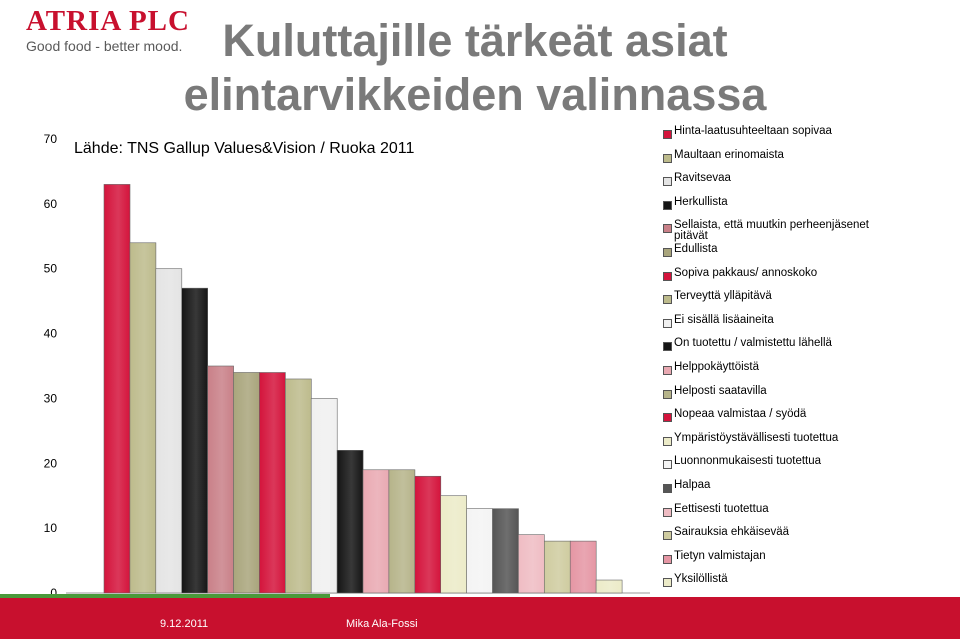  I want to click on y-tick-label: 40, so click(51, 334).